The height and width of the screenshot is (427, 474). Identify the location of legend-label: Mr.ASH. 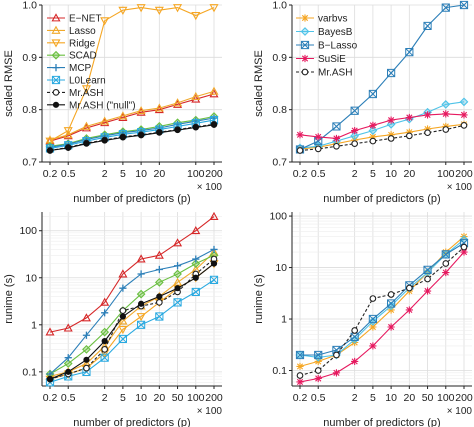
(86, 93).